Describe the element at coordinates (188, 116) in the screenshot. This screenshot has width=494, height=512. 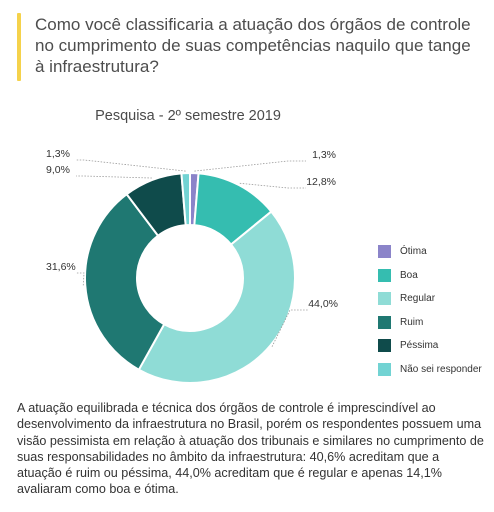
I see `chart-title: Pesquisa - 2º semestre 2019` at that location.